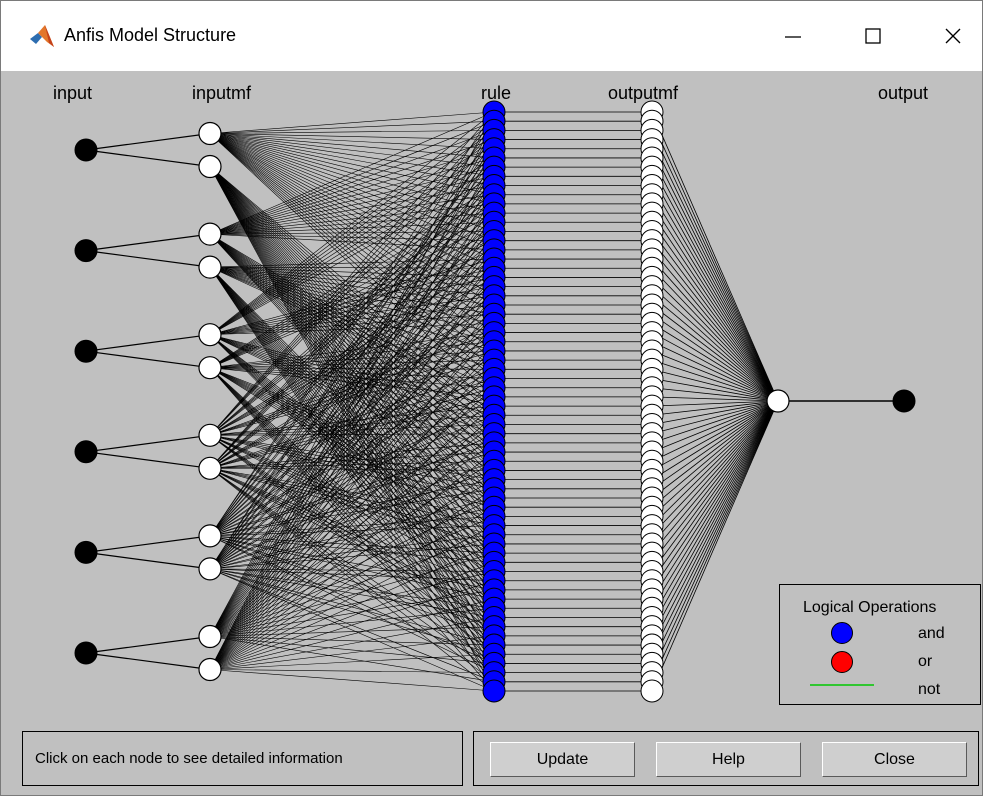  What do you see at coordinates (150, 35) in the screenshot?
I see `window-title: Anfis Model Structure` at bounding box center [150, 35].